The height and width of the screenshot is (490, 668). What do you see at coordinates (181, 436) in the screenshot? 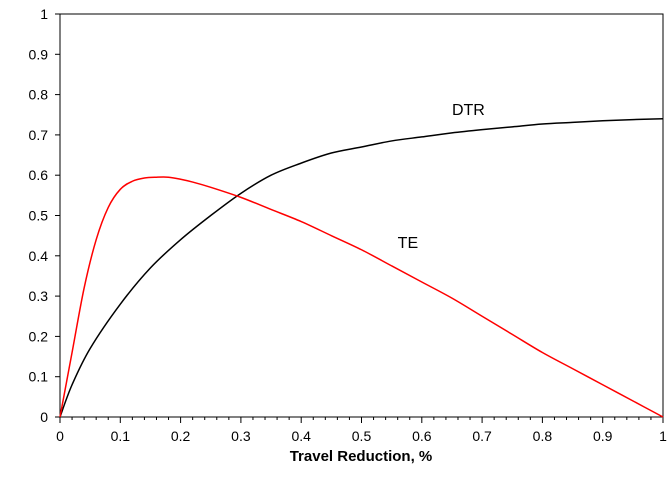
I see `x-tick-label: 0.2` at bounding box center [181, 436].